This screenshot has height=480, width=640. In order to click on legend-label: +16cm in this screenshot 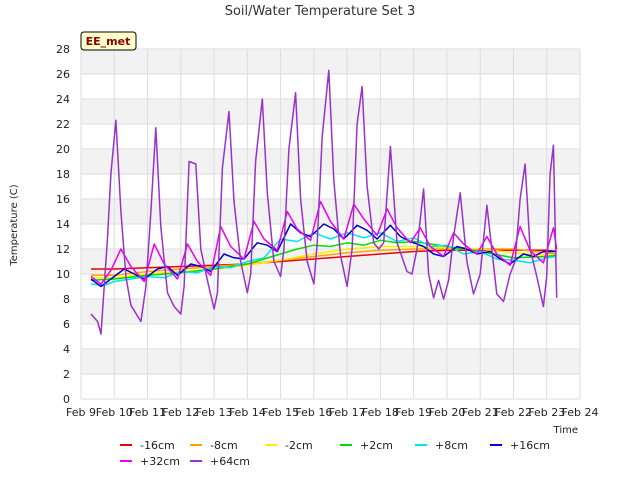, I will do `click(530, 445)`.